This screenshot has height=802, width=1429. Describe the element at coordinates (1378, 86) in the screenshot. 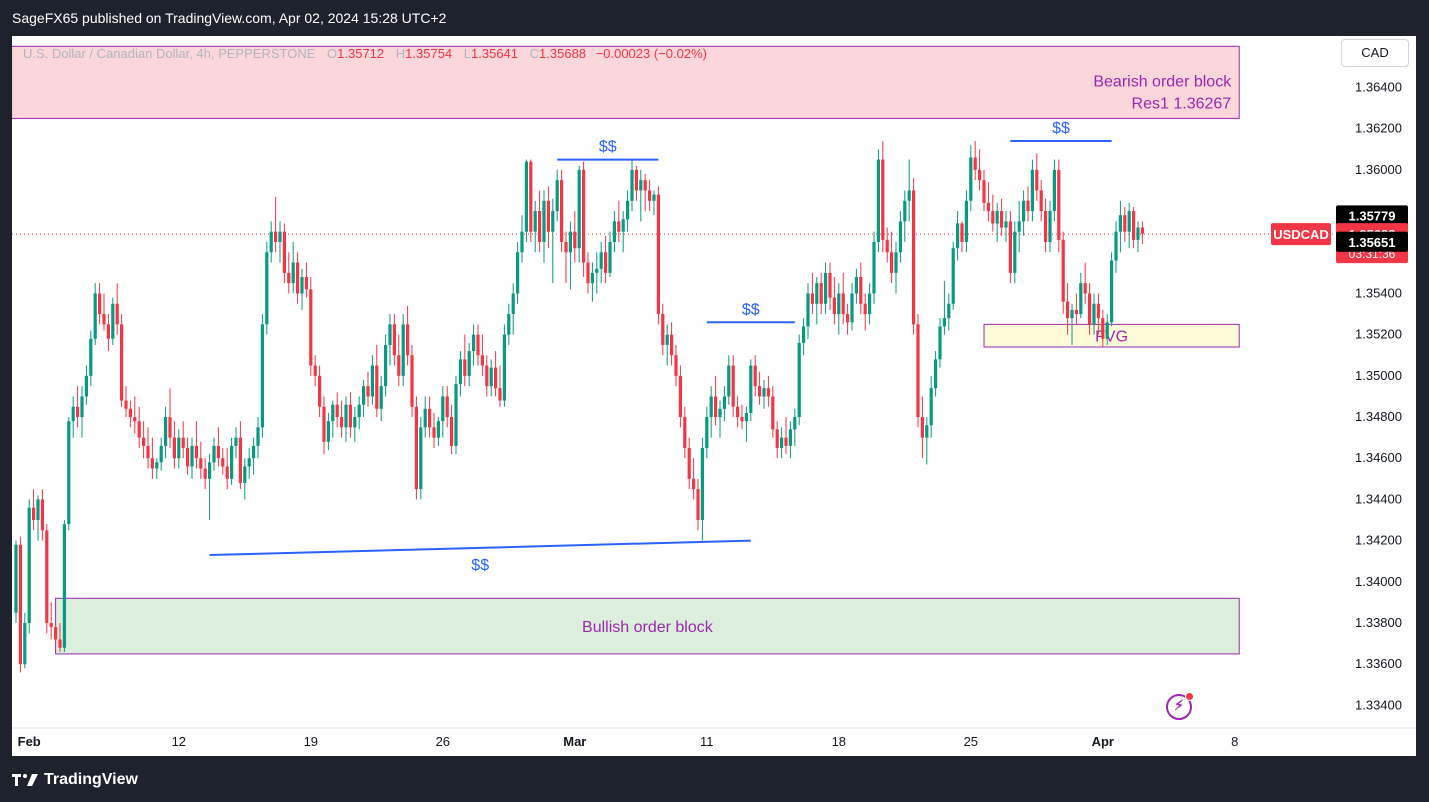

I see `price-tick-label: 1.36400` at that location.